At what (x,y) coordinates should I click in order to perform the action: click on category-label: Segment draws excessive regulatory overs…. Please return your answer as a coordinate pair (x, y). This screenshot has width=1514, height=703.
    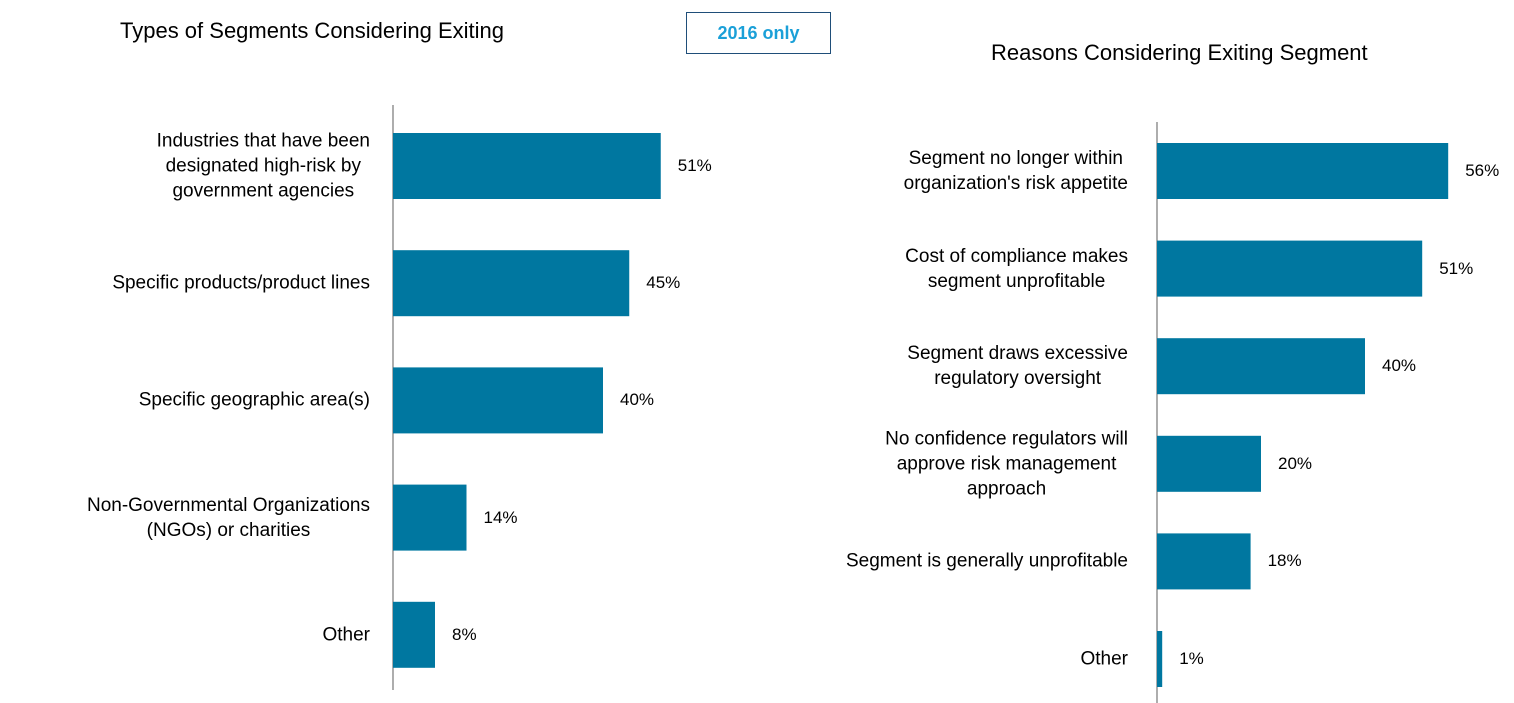
    Looking at the image, I should click on (1017, 366).